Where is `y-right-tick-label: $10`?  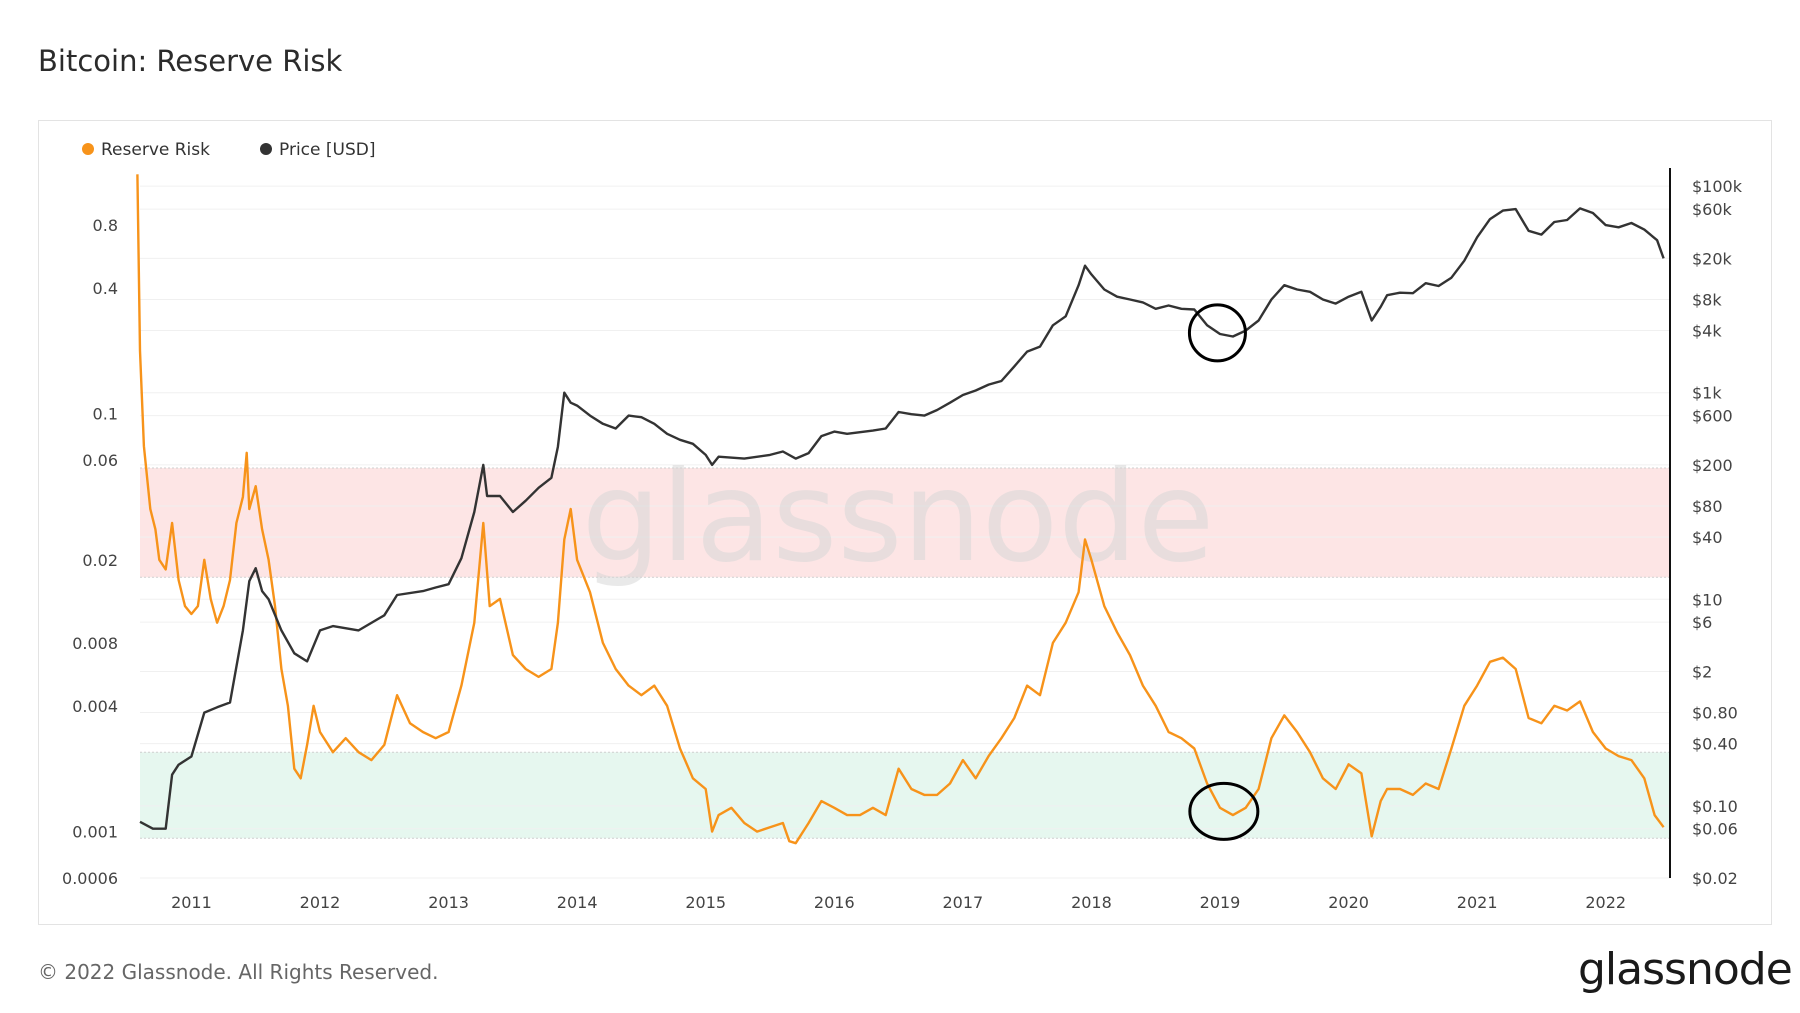 y-right-tick-label: $10 is located at coordinates (1707, 599).